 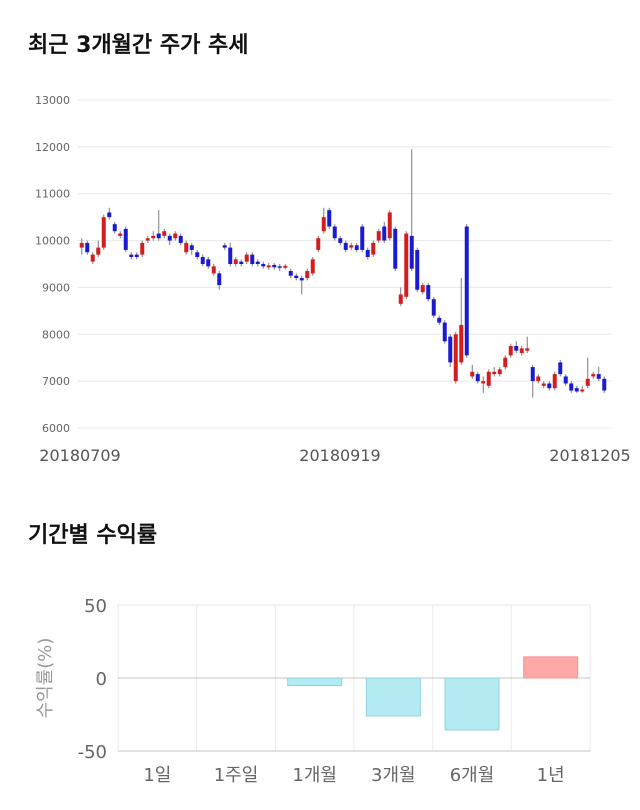 What do you see at coordinates (339, 455) in the screenshot?
I see `price-x-tick-label: 20180919` at bounding box center [339, 455].